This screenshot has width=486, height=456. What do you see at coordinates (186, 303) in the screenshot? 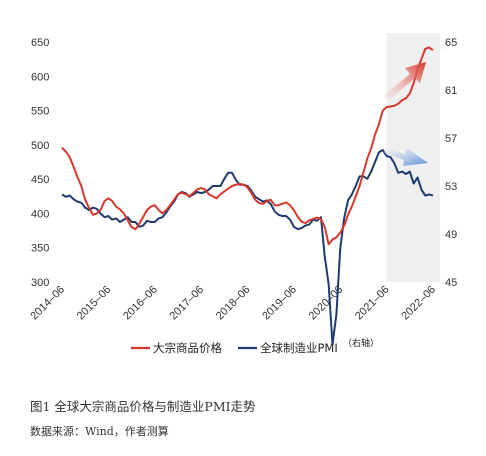
I see `x-tick-label: 2017–06` at bounding box center [186, 303].